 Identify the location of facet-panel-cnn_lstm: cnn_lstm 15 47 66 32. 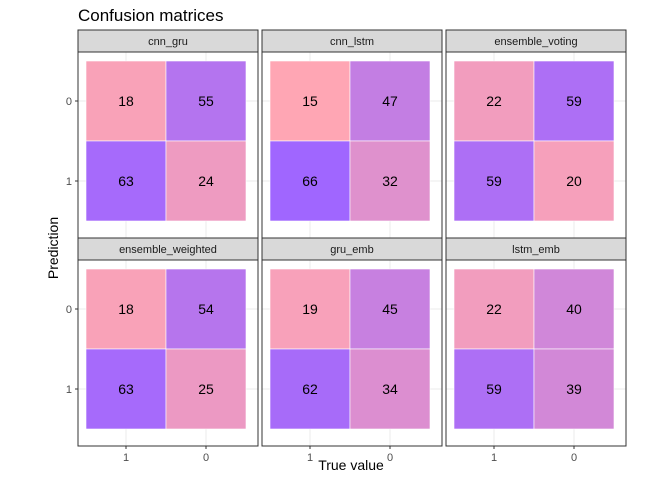
(352, 134).